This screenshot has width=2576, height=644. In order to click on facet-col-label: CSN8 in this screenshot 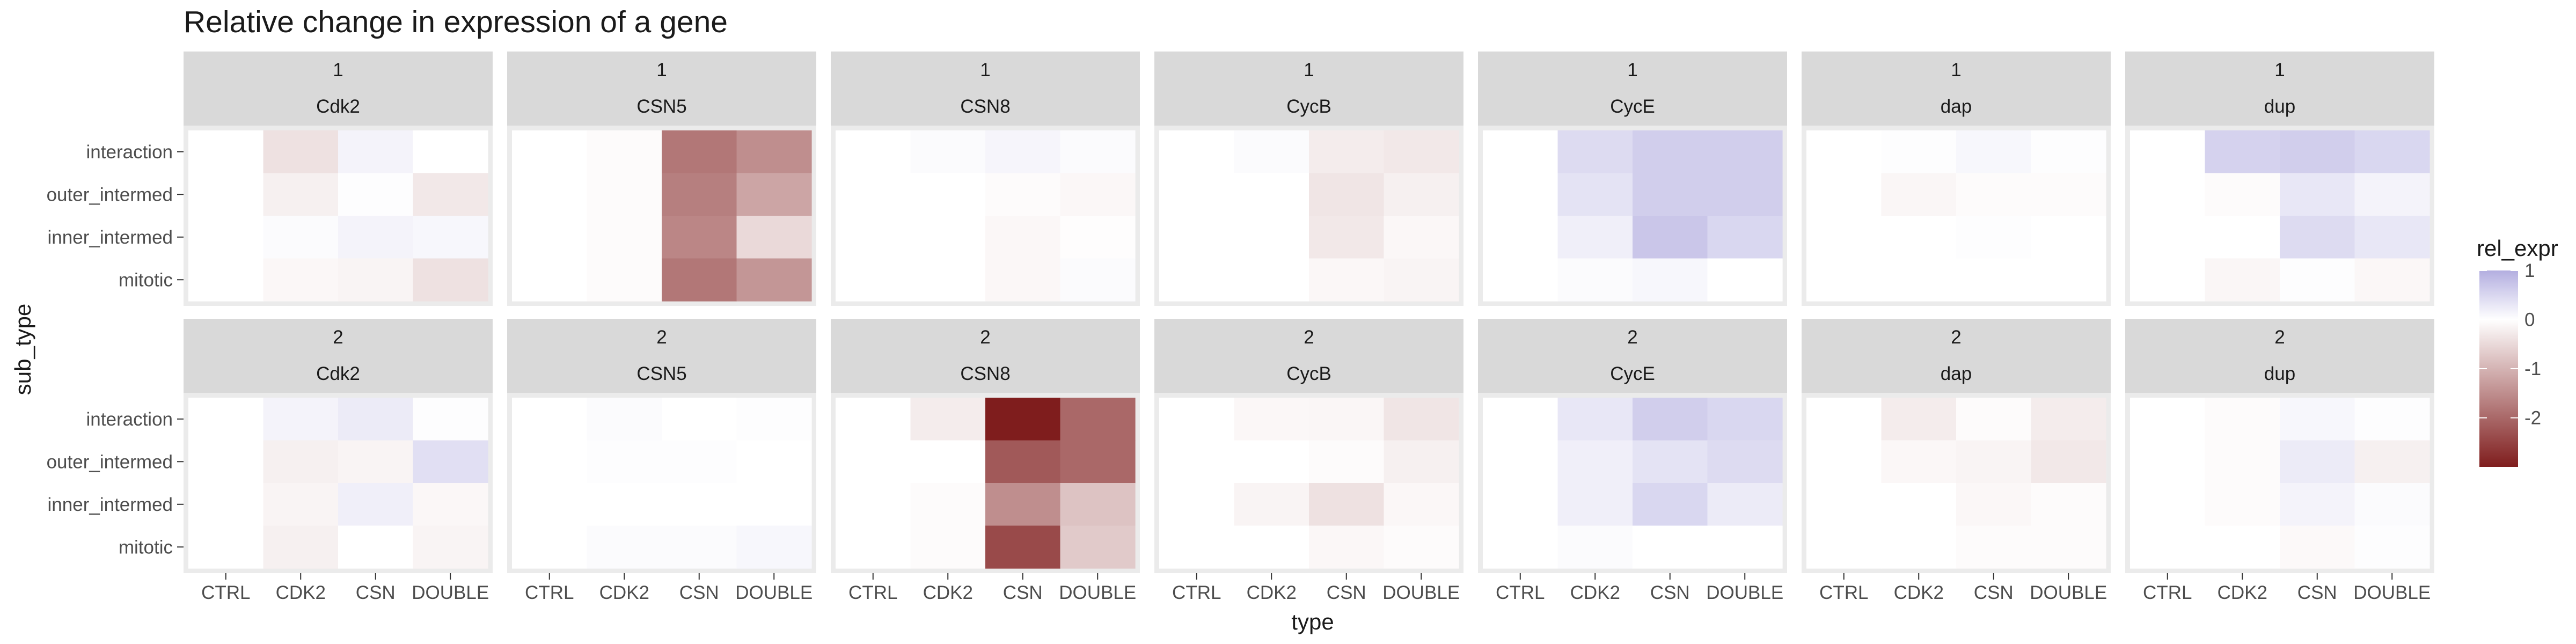, I will do `click(985, 373)`.